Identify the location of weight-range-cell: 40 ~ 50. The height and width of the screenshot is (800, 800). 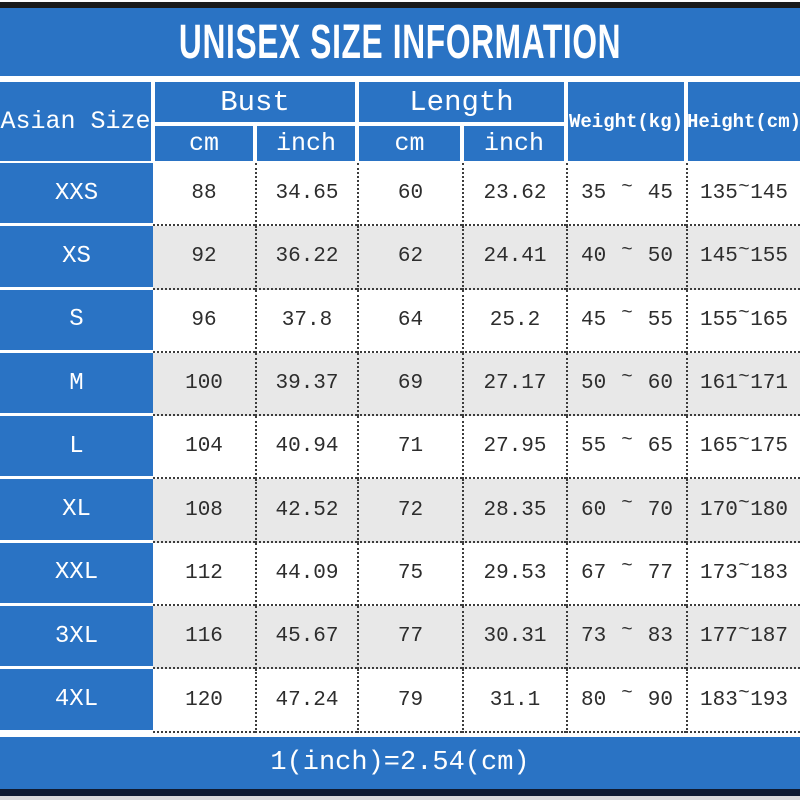
(626, 258).